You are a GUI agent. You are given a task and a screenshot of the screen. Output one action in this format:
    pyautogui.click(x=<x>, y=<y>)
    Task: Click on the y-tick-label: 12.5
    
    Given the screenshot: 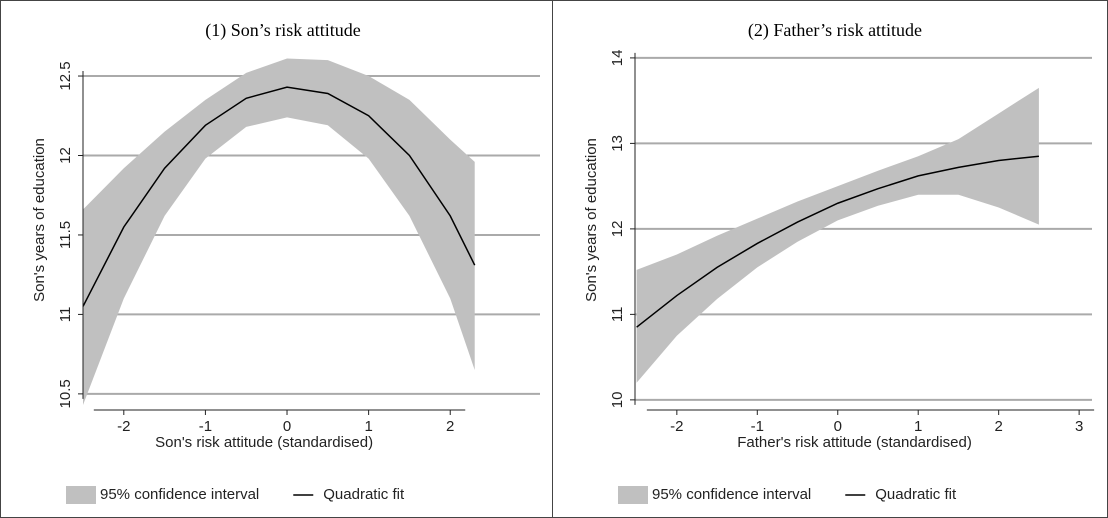 What is the action you would take?
    pyautogui.click(x=65, y=75)
    